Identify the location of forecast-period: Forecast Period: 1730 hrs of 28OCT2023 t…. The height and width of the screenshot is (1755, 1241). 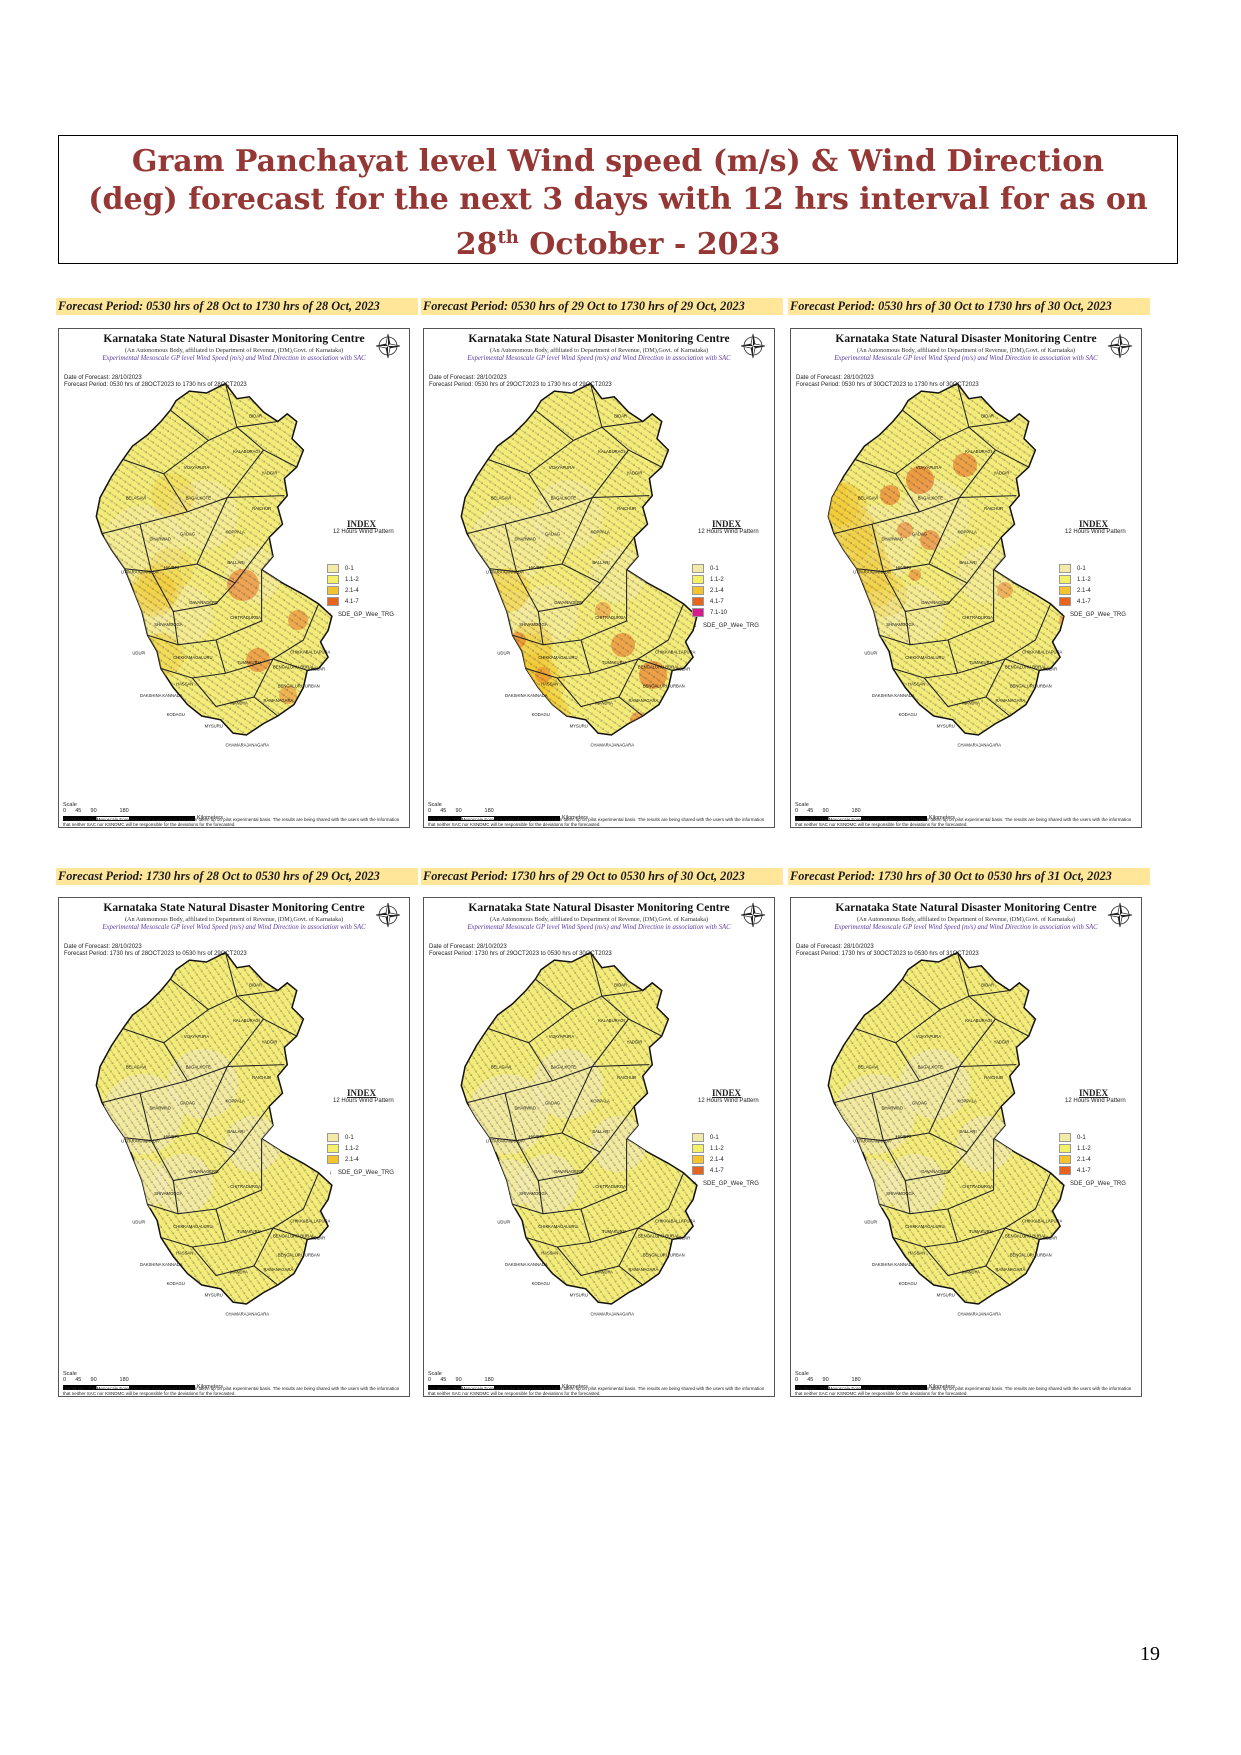
(155, 954).